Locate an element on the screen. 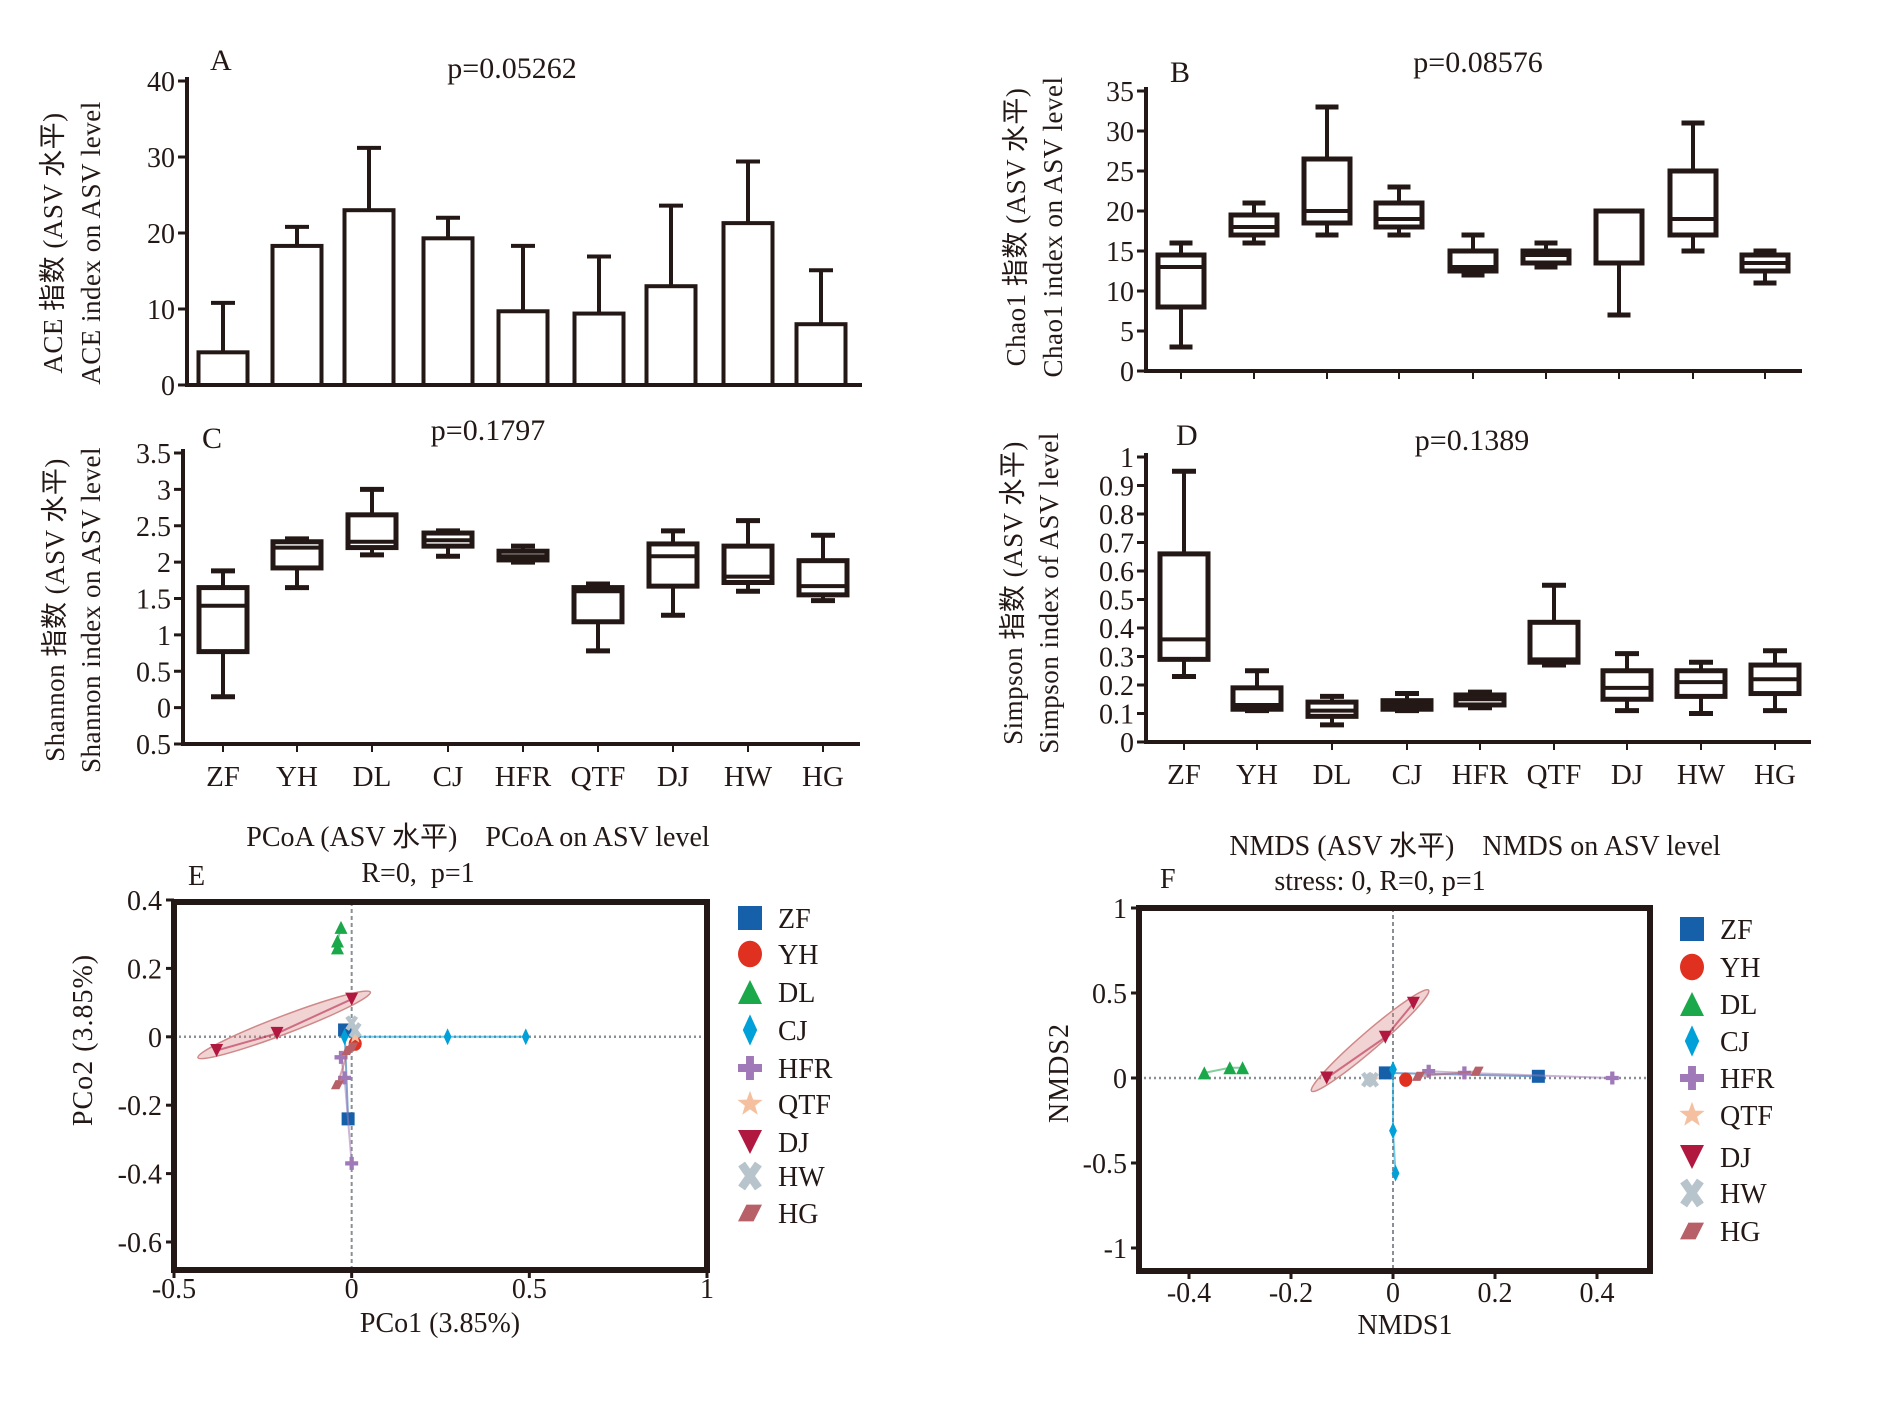  legend-item-CJ: CJ is located at coordinates (775, 1030).